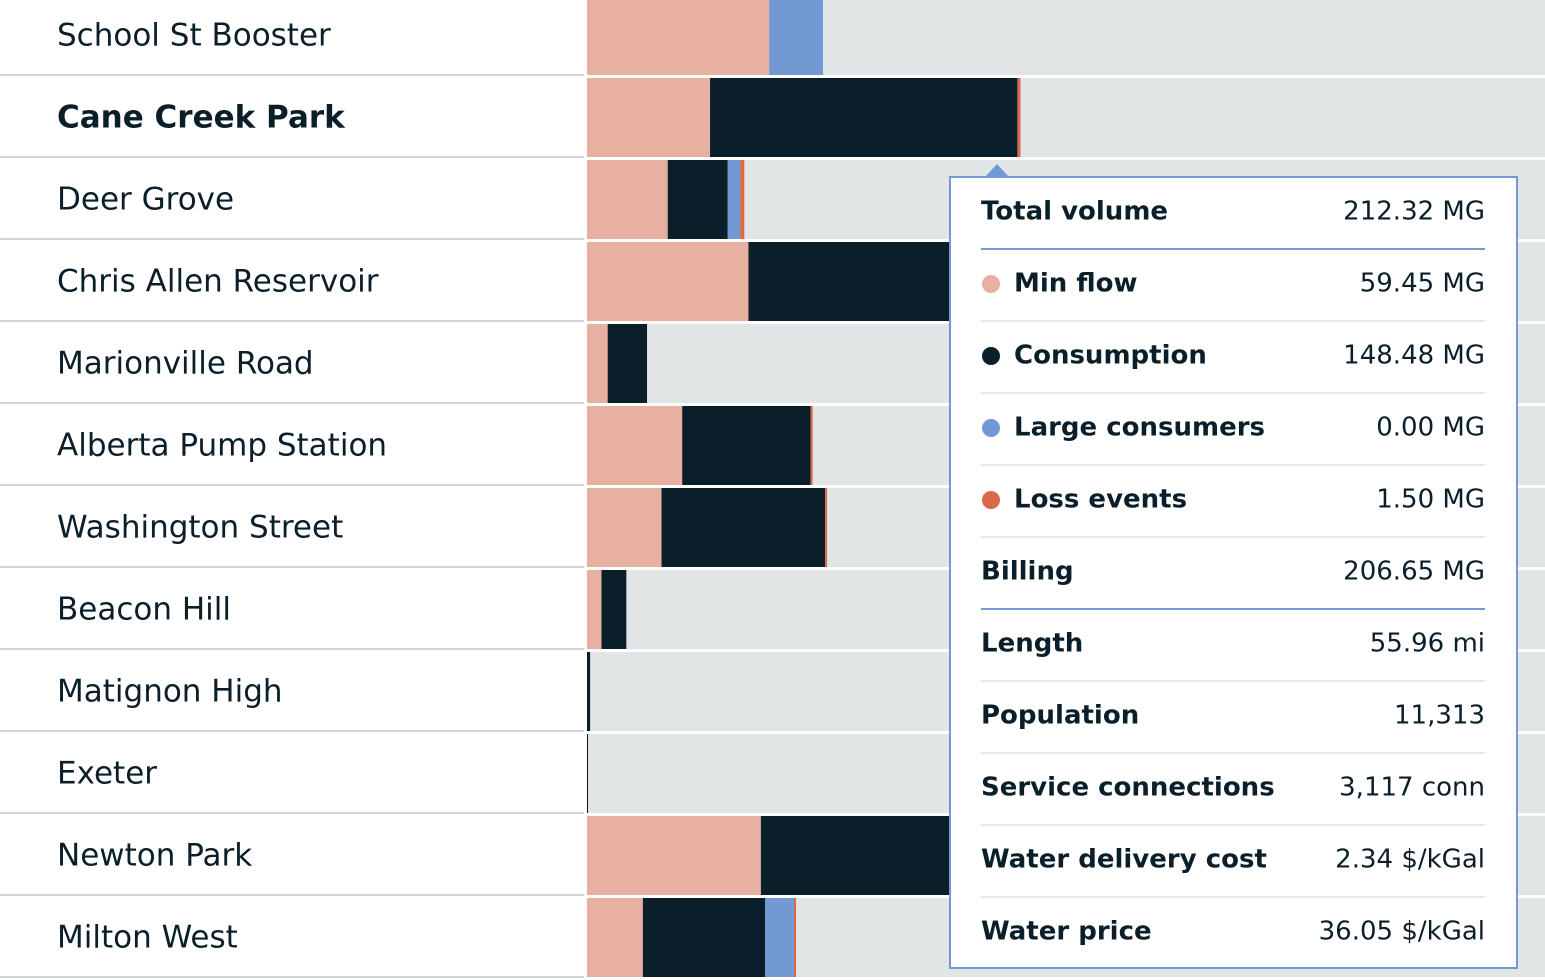 The height and width of the screenshot is (980, 1545). Describe the element at coordinates (222, 446) in the screenshot. I see `row-label: Alberta Pump Station` at that location.